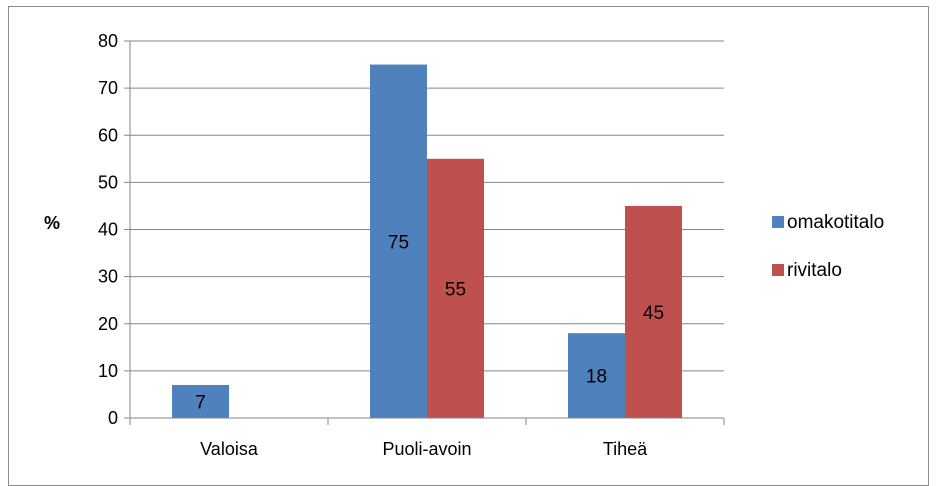  What do you see at coordinates (427, 438) in the screenshot?
I see `x-tick-labels: Valoisa Puoli-avoin Tiheä` at bounding box center [427, 438].